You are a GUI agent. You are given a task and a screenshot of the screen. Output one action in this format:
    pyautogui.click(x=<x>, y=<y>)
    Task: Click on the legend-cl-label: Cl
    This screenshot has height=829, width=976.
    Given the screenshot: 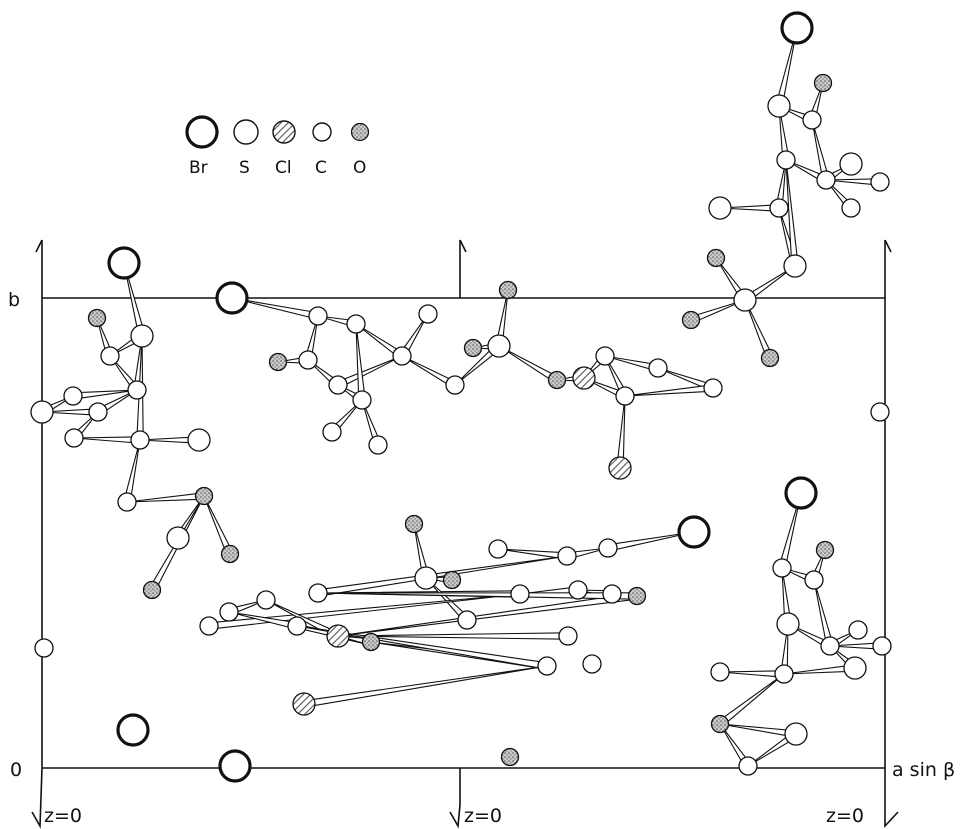 What is the action you would take?
    pyautogui.click(x=283, y=168)
    